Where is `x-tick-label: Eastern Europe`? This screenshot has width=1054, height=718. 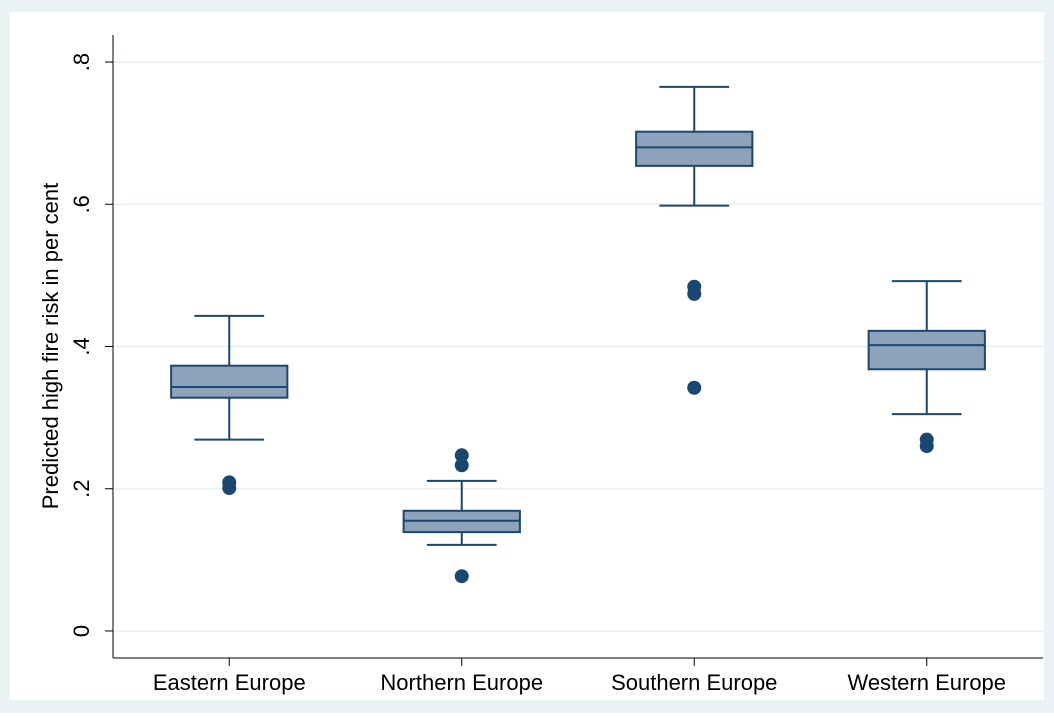 x-tick-label: Eastern Europe is located at coordinates (229, 682).